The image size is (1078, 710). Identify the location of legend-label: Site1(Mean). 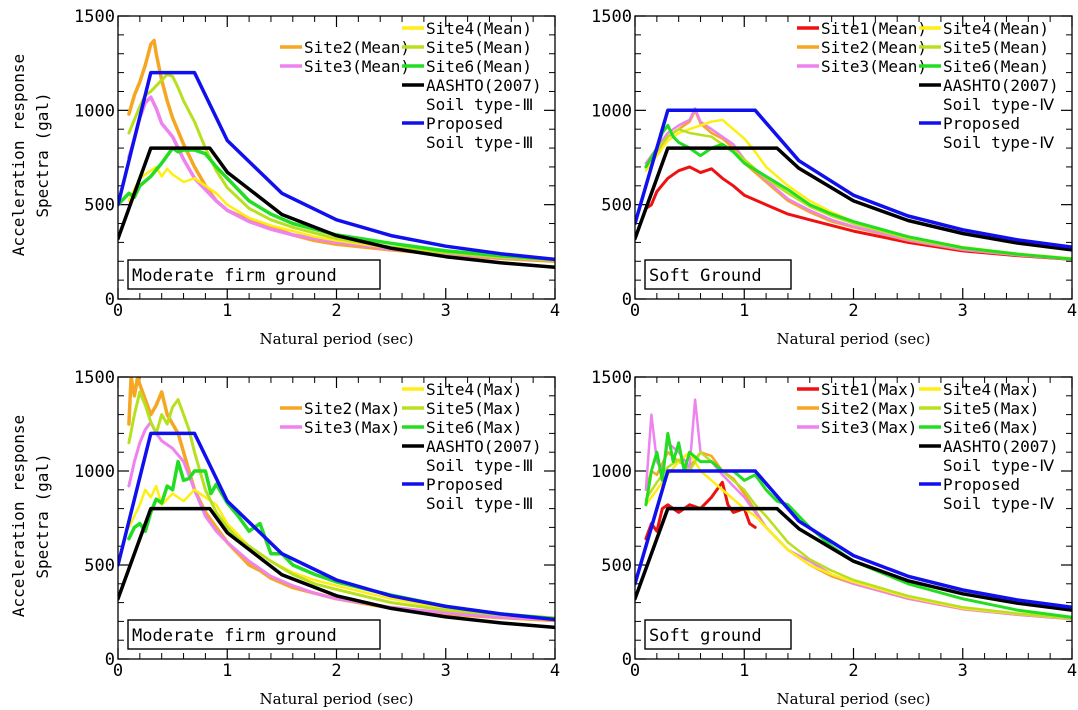
(874, 28).